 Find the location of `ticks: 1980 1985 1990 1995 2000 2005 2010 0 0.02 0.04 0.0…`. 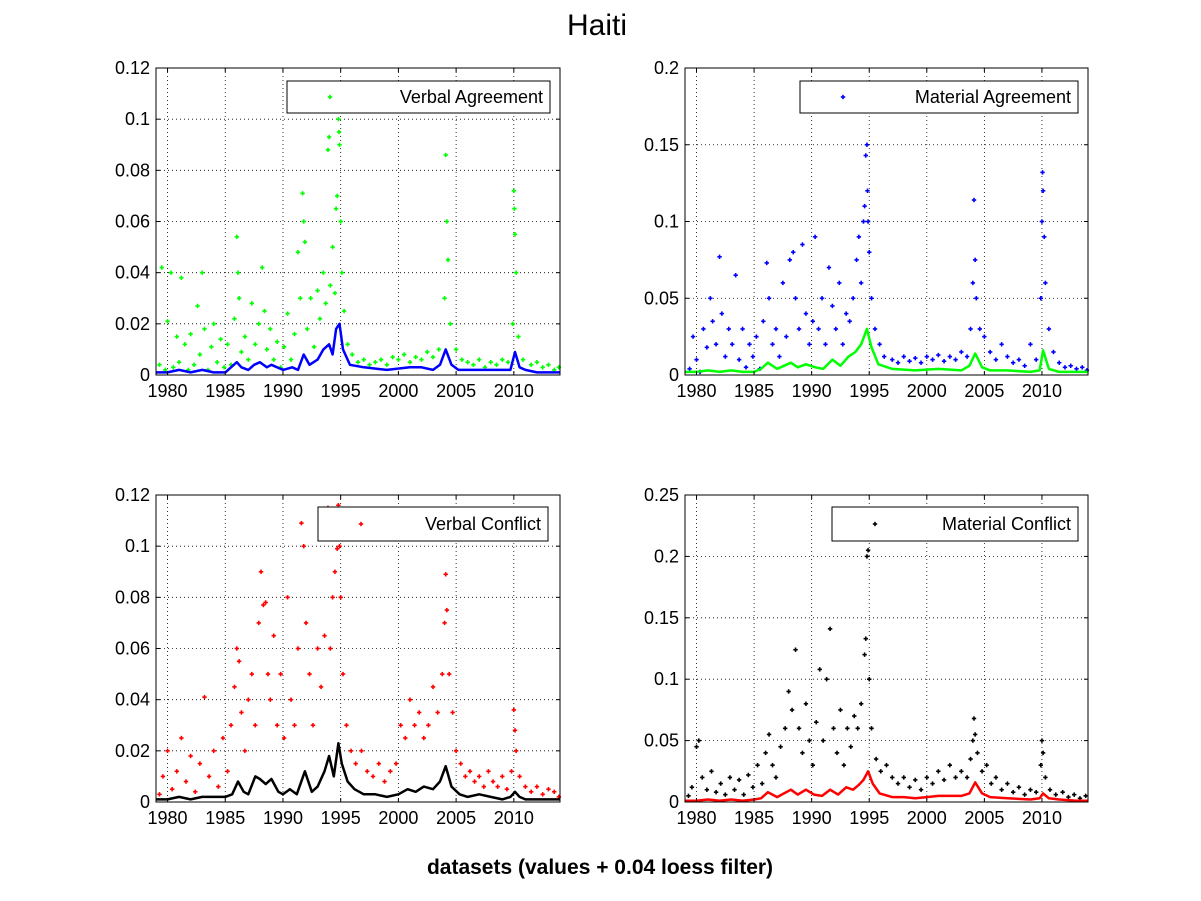

ticks: 1980 1985 1990 1995 2000 2005 2010 0 0.02 0.04 0.0… is located at coordinates (337, 229).